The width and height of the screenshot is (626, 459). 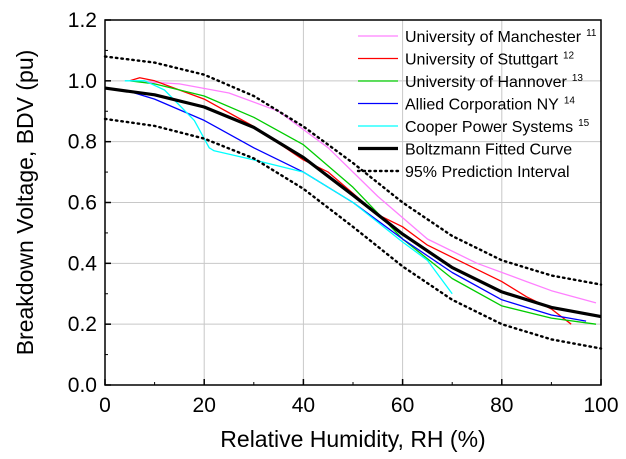 I want to click on y-tick-label: 1.0, so click(x=82, y=81).